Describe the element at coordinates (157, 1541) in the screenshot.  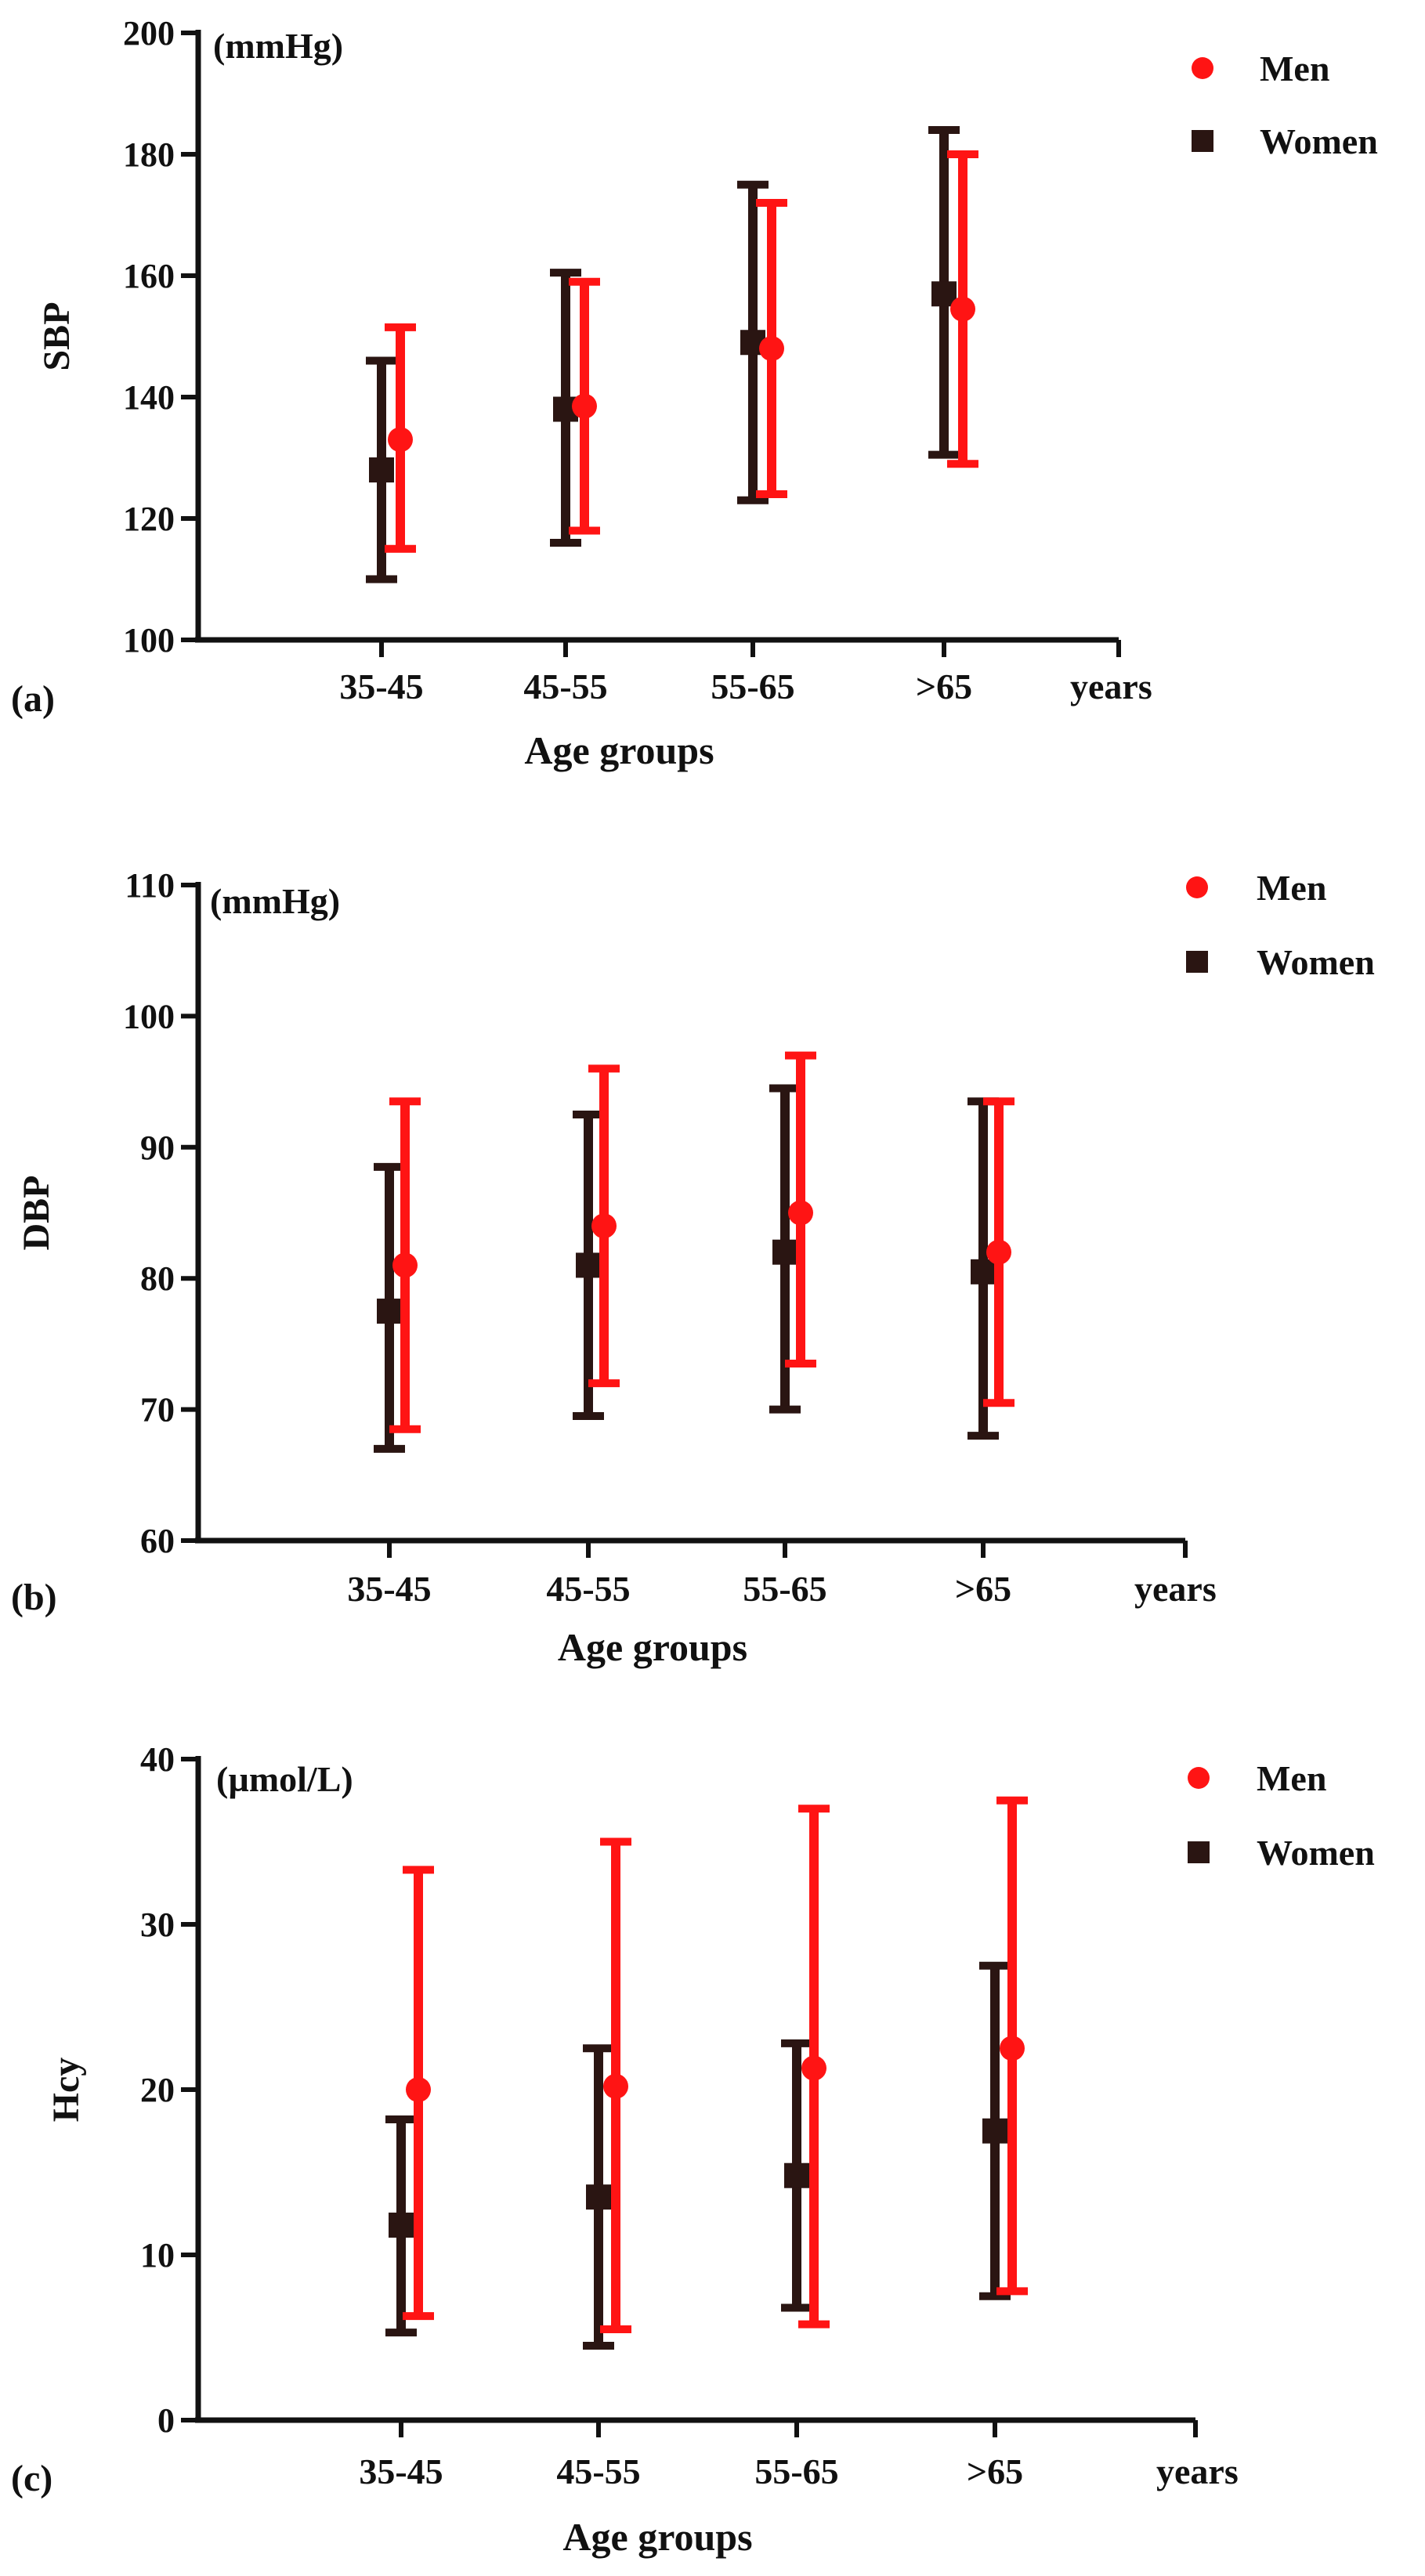
I see `y-tick-label: 60` at that location.